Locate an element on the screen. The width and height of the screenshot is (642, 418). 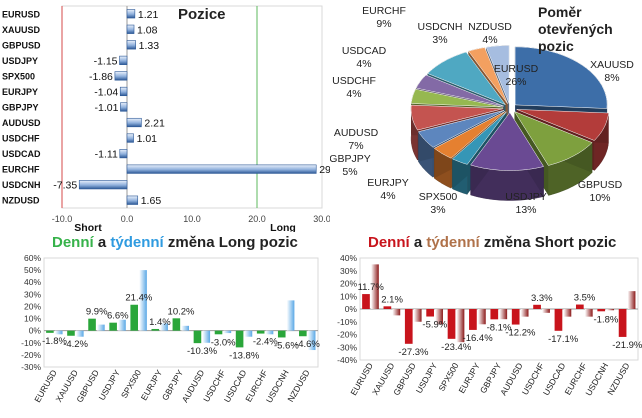
data-label: -3.0% is located at coordinates (223, 342).